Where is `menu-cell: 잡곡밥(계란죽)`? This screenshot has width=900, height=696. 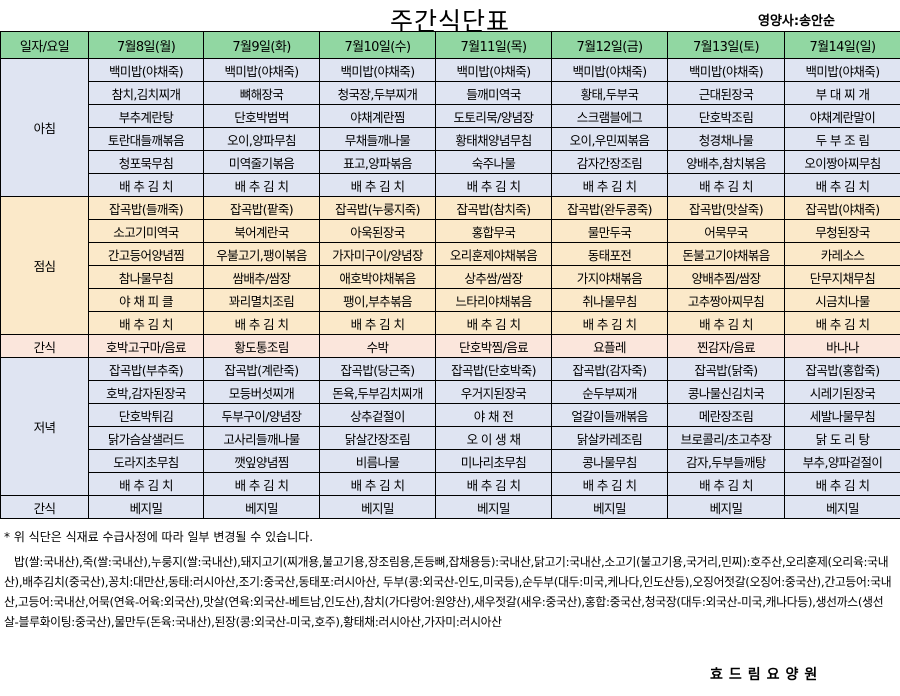 menu-cell: 잡곡밥(계란죽) is located at coordinates (261, 369).